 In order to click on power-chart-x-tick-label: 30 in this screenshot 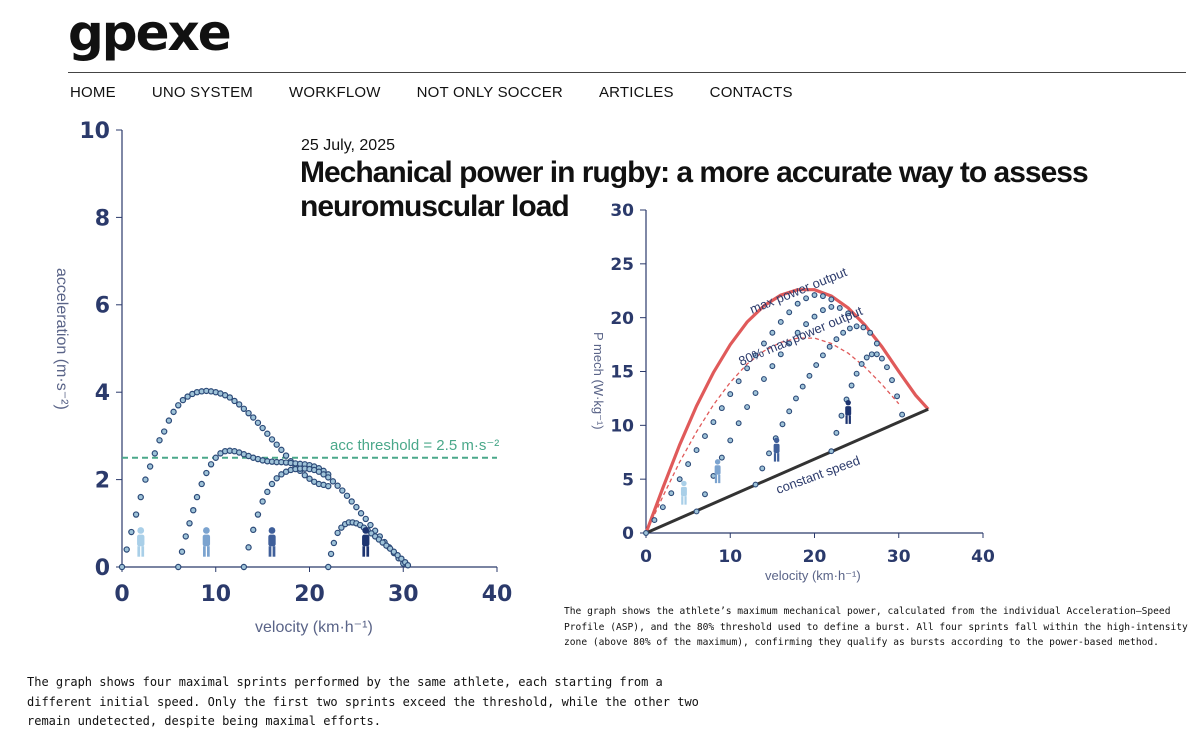, I will do `click(899, 557)`.